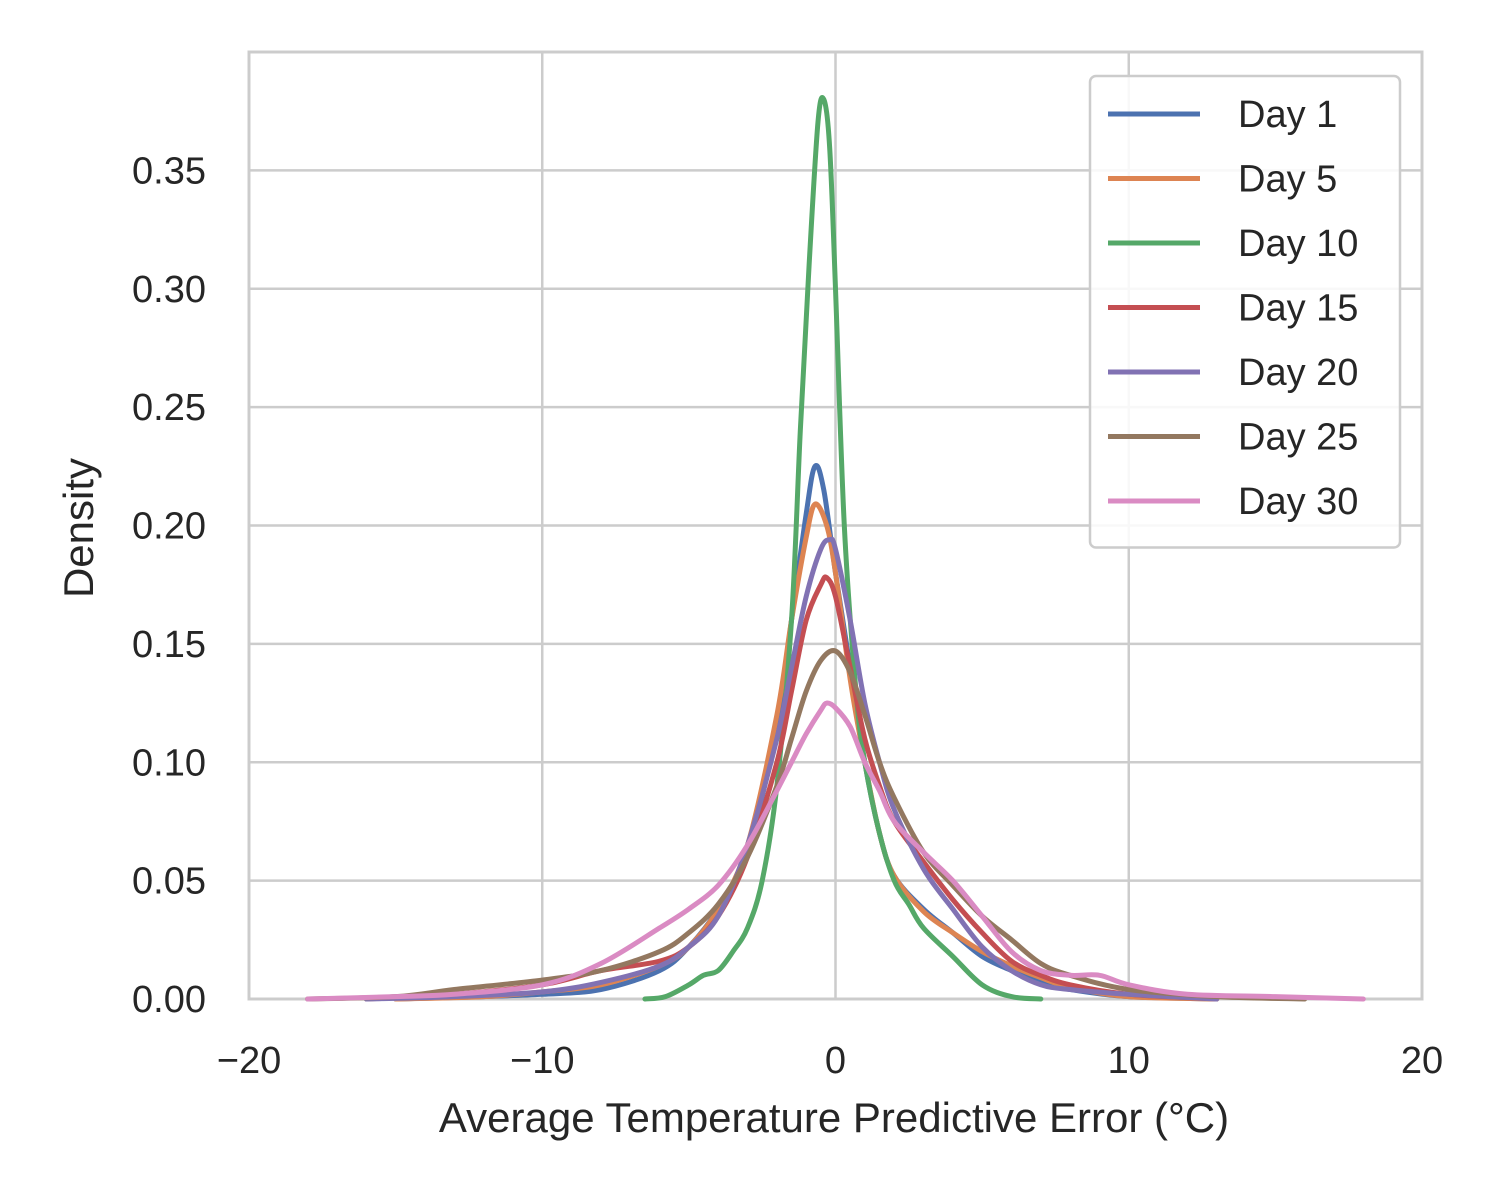  What do you see at coordinates (169, 882) in the screenshot?
I see `y-tick-label: 0.05` at bounding box center [169, 882].